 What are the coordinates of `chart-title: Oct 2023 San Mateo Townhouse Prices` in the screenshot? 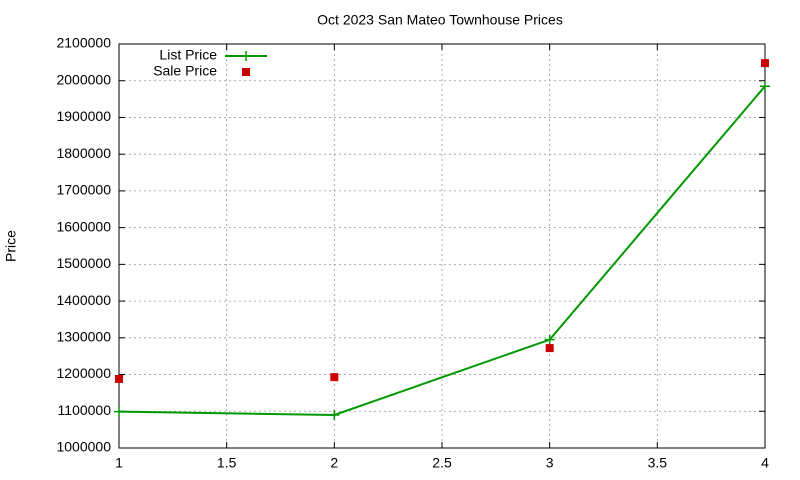 It's located at (440, 20).